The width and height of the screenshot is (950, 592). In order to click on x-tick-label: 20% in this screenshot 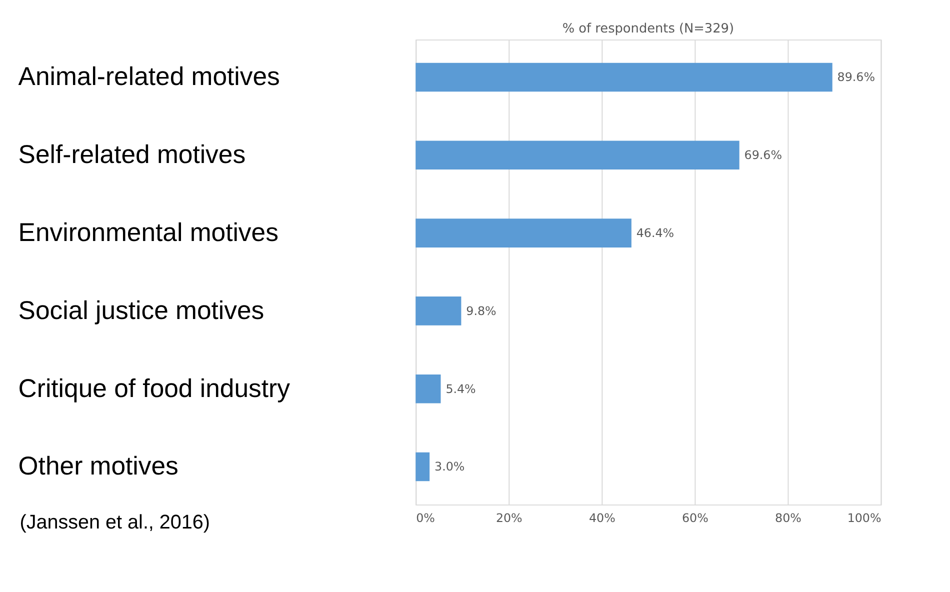, I will do `click(509, 517)`.